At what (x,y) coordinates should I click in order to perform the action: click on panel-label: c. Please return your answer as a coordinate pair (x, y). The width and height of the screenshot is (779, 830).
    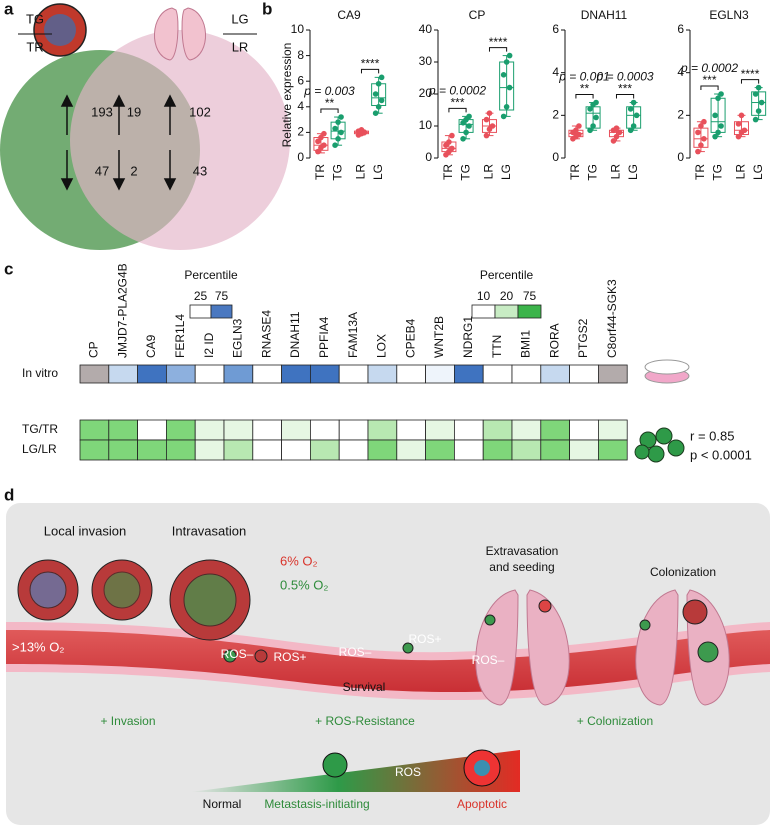
    Looking at the image, I should click on (8, 268).